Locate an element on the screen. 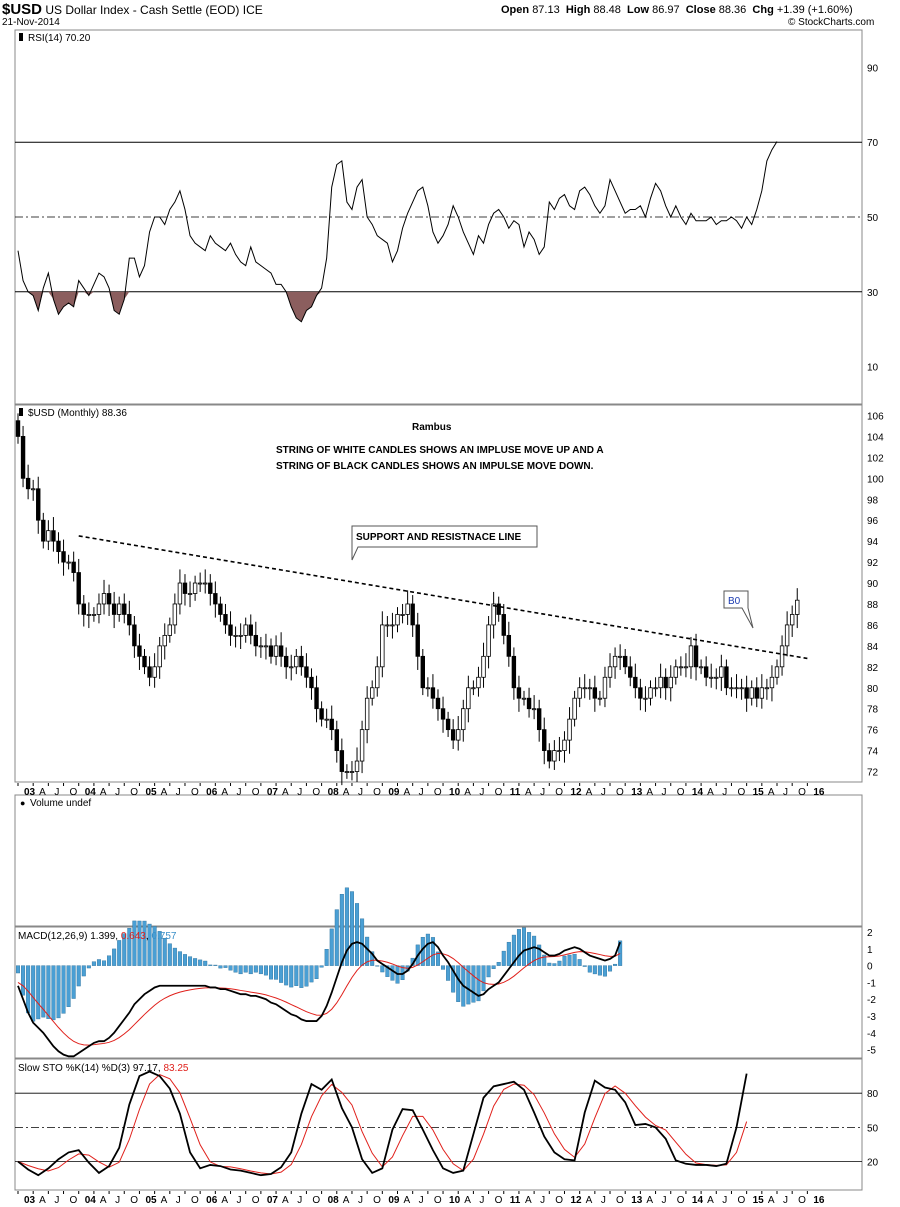 The image size is (900, 1207). low-value: 86.97 is located at coordinates (666, 10).